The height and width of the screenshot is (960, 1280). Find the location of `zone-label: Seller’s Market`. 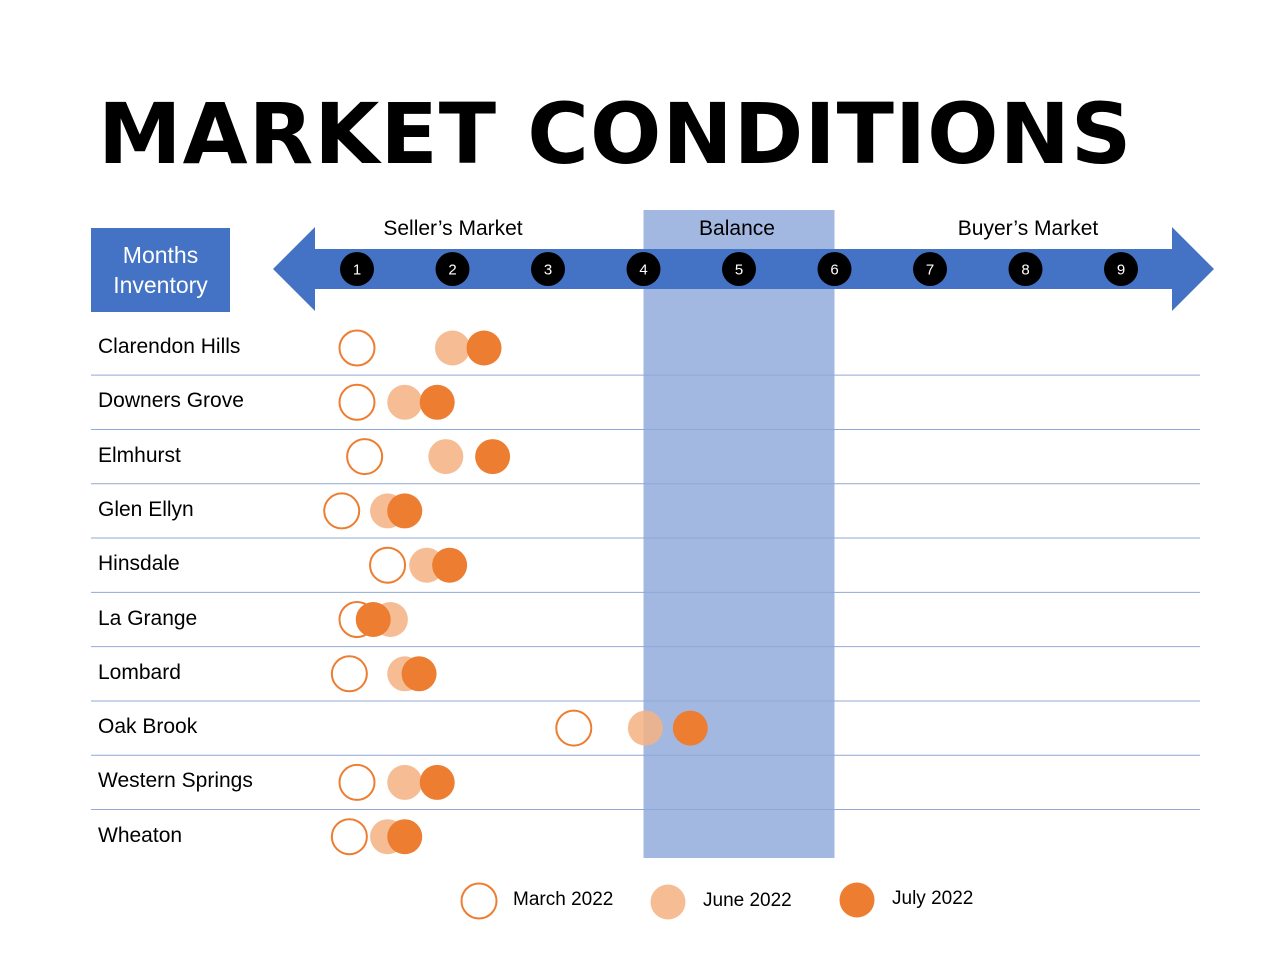

zone-label: Seller’s Market is located at coordinates (452, 228).